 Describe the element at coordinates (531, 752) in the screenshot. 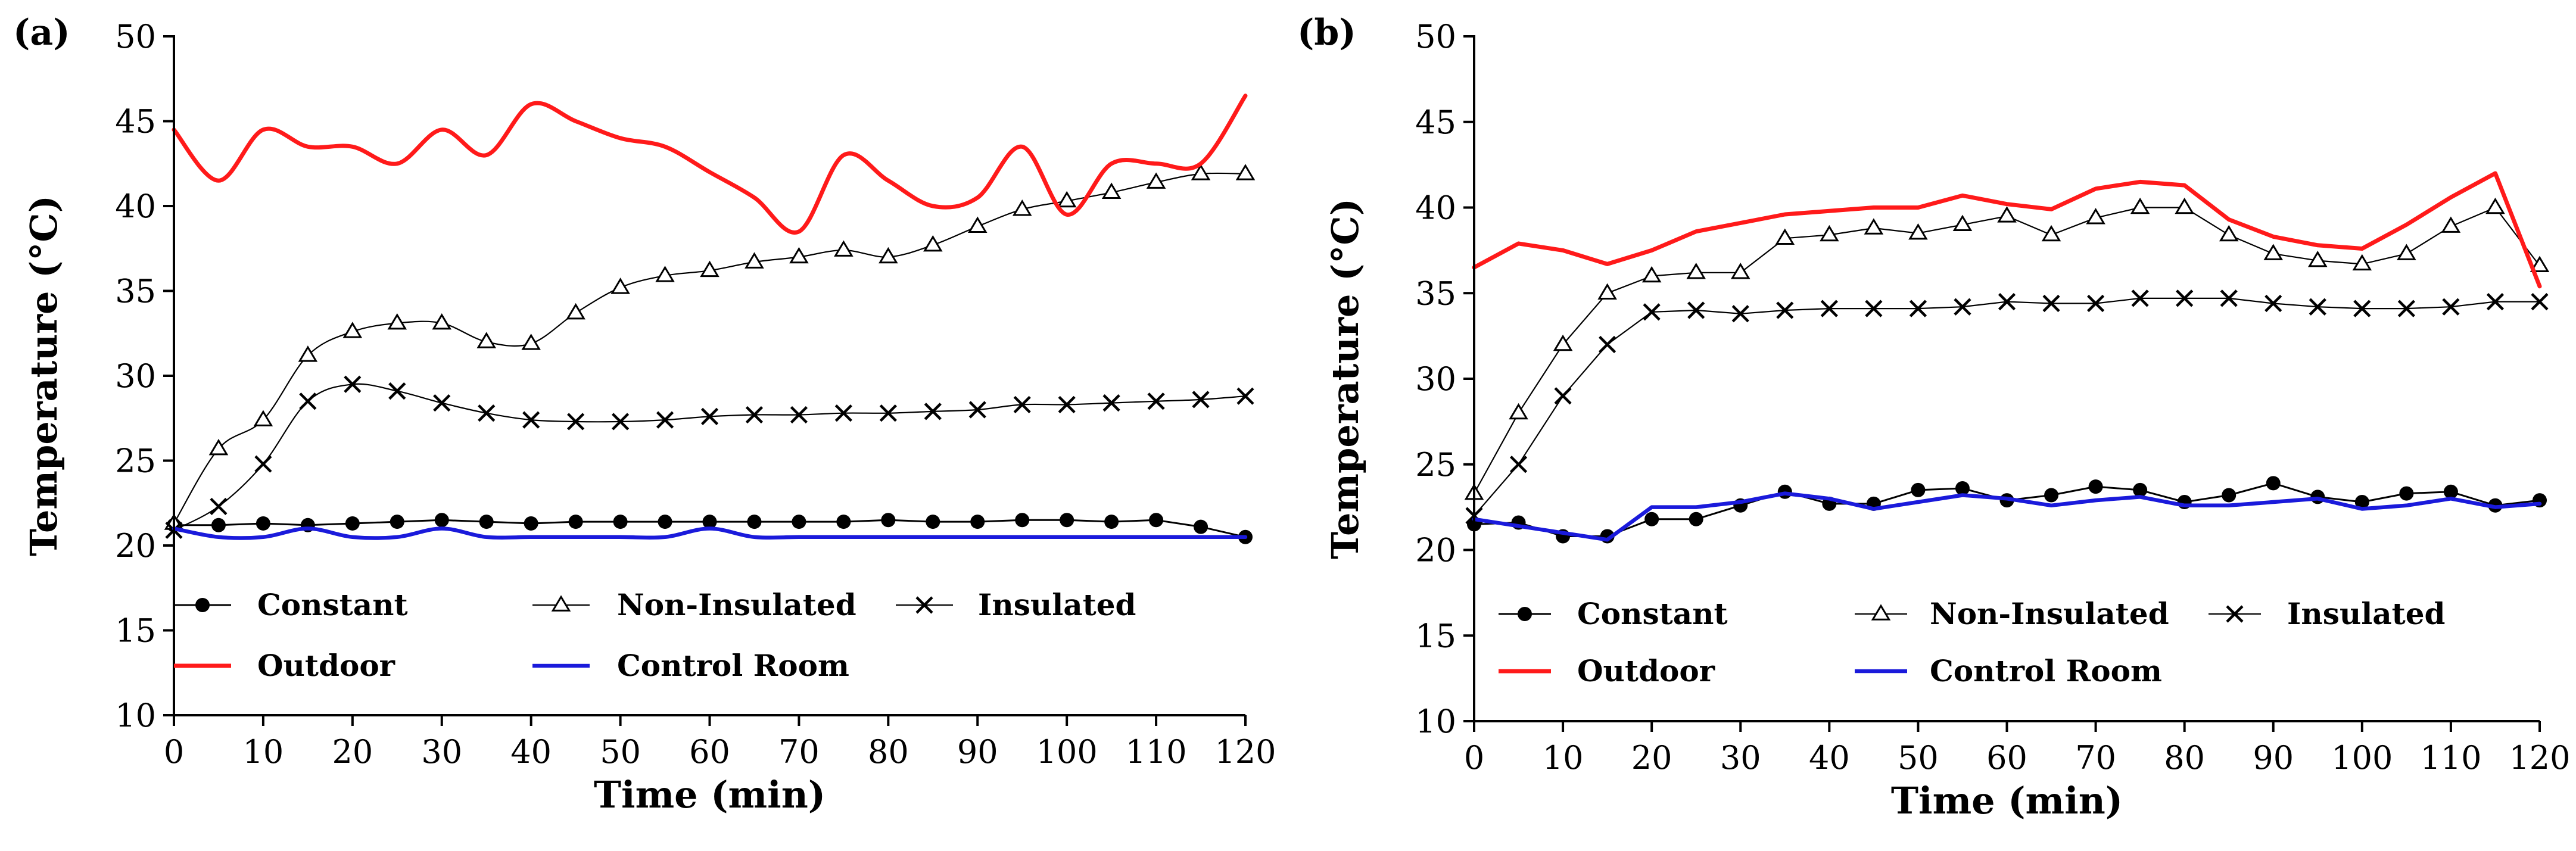

I see `x-tick-label: 40` at that location.